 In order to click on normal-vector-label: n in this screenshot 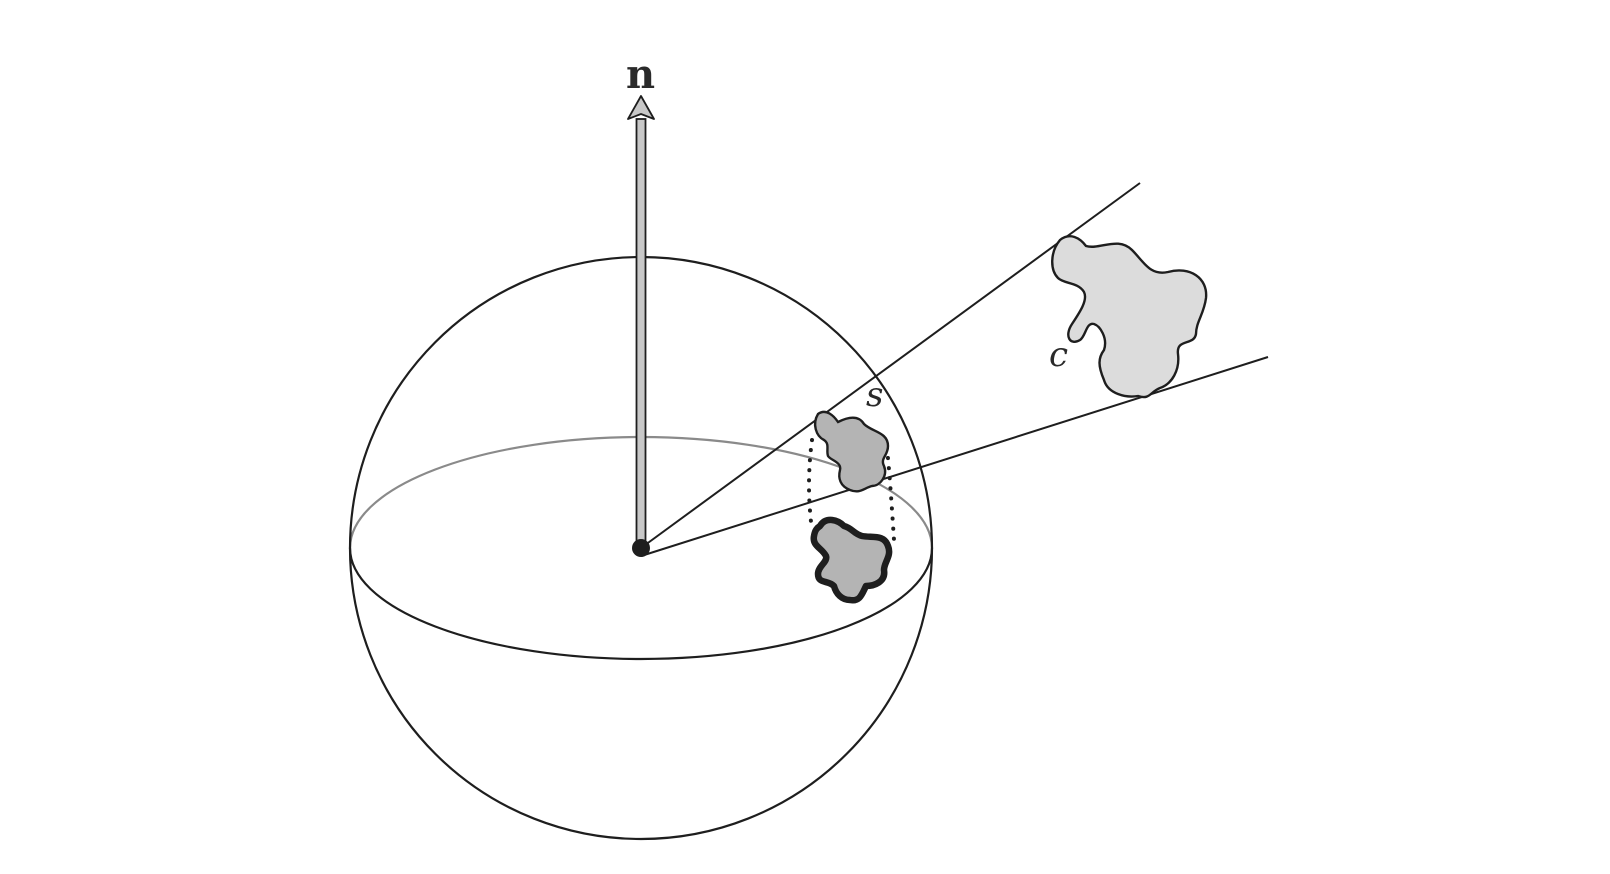, I will do `click(640, 74)`.